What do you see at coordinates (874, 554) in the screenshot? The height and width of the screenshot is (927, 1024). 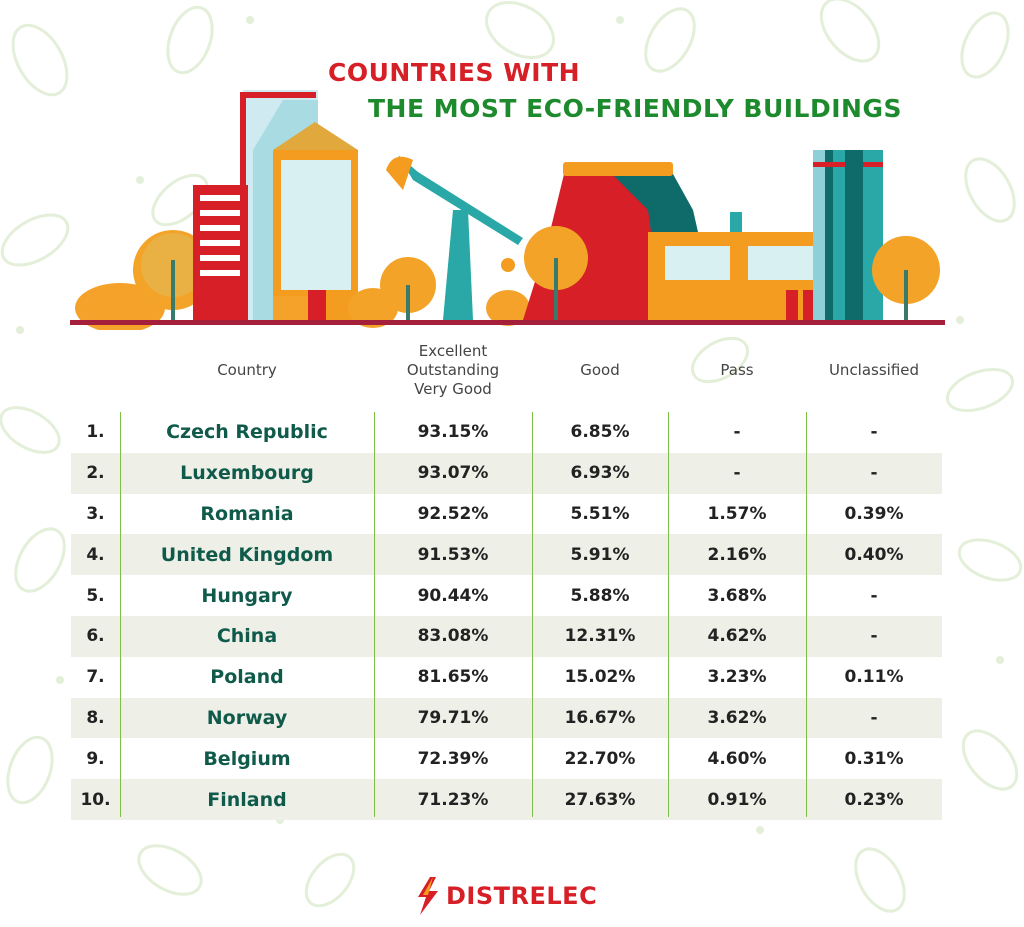 I see `unclassified-cell: 0.40%` at bounding box center [874, 554].